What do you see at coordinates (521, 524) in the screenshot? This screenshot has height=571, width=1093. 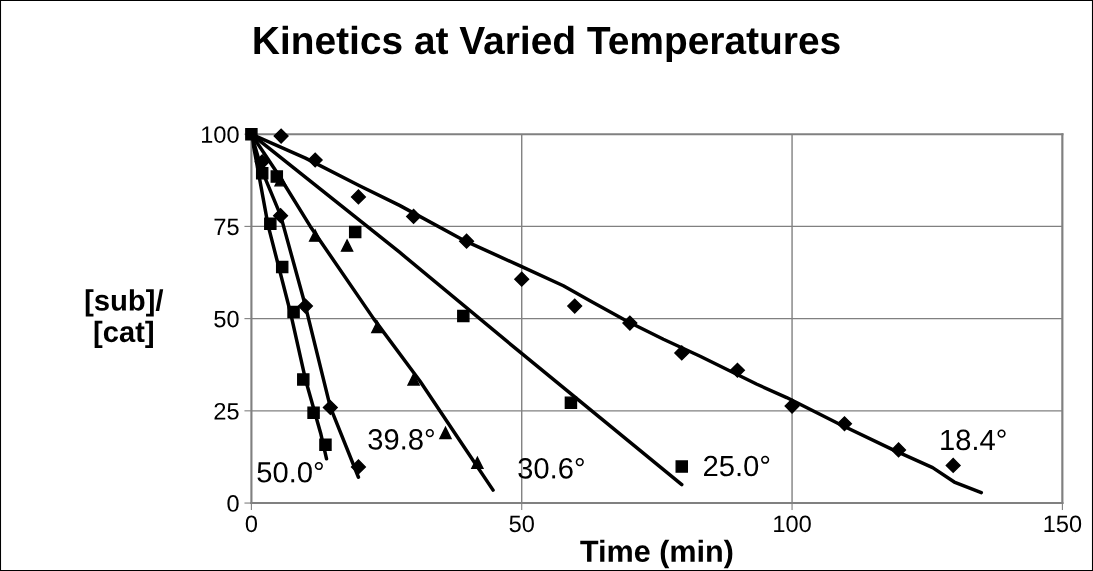 I see `x-tick-label: 50` at bounding box center [521, 524].